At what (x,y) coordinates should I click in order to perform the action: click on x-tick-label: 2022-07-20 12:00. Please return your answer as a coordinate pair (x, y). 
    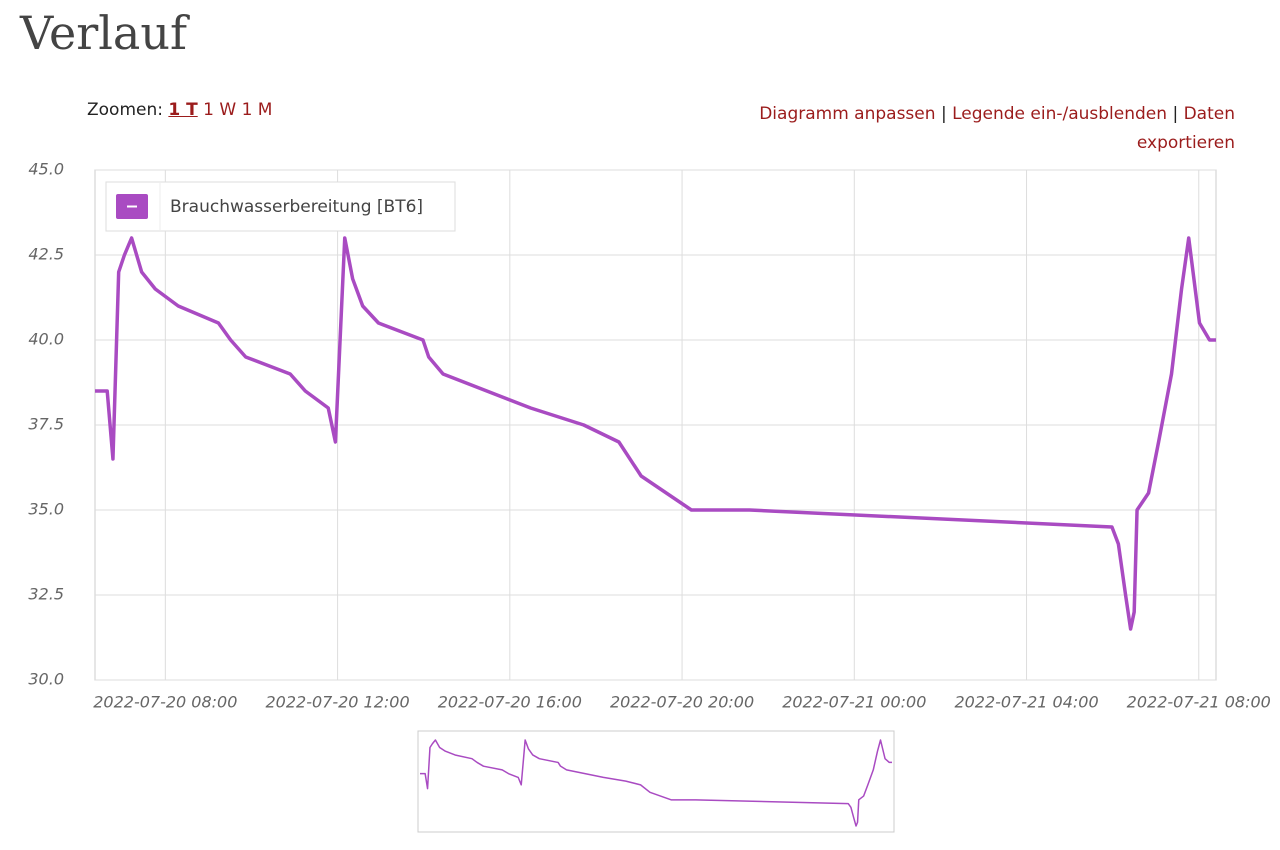
    Looking at the image, I should click on (337, 702).